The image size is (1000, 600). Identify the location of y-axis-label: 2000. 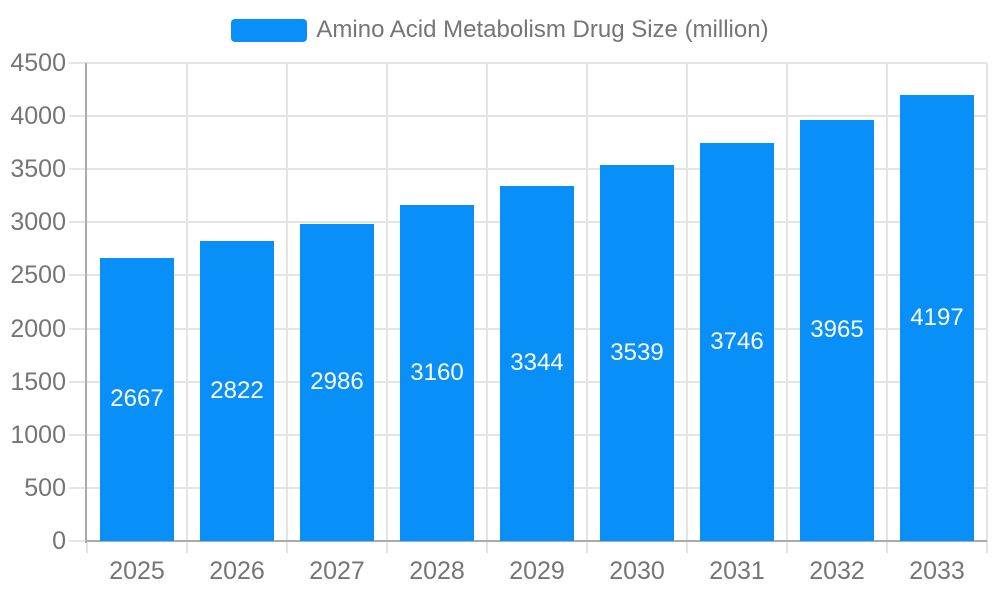
(38, 328).